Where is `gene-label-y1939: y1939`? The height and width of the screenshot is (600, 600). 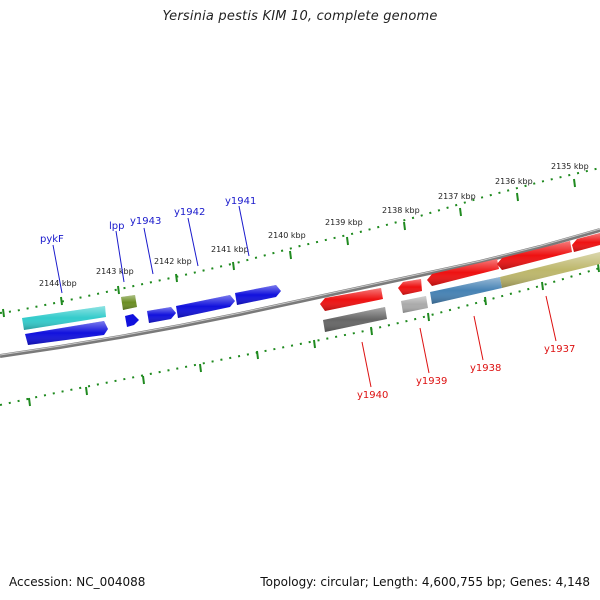 gene-label-y1939: y1939 is located at coordinates (431, 381).